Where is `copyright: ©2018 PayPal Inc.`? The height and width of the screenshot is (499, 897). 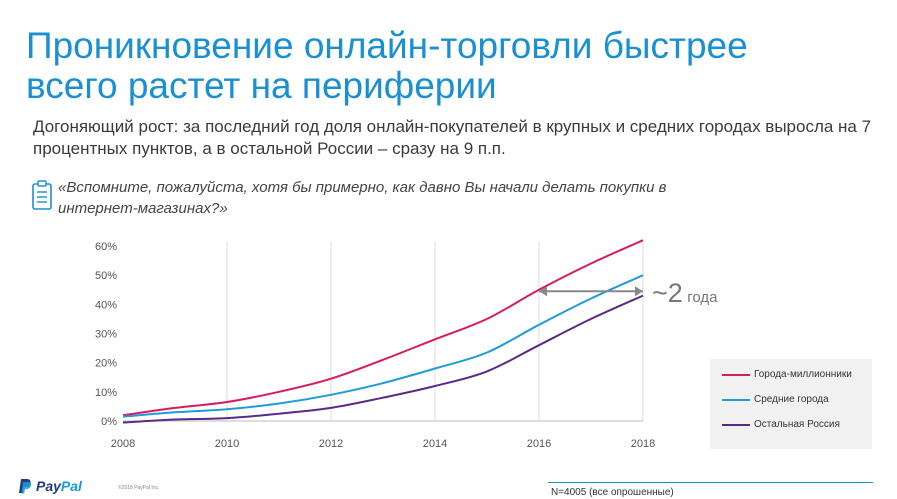
copyright: ©2018 PayPal Inc. is located at coordinates (139, 488).